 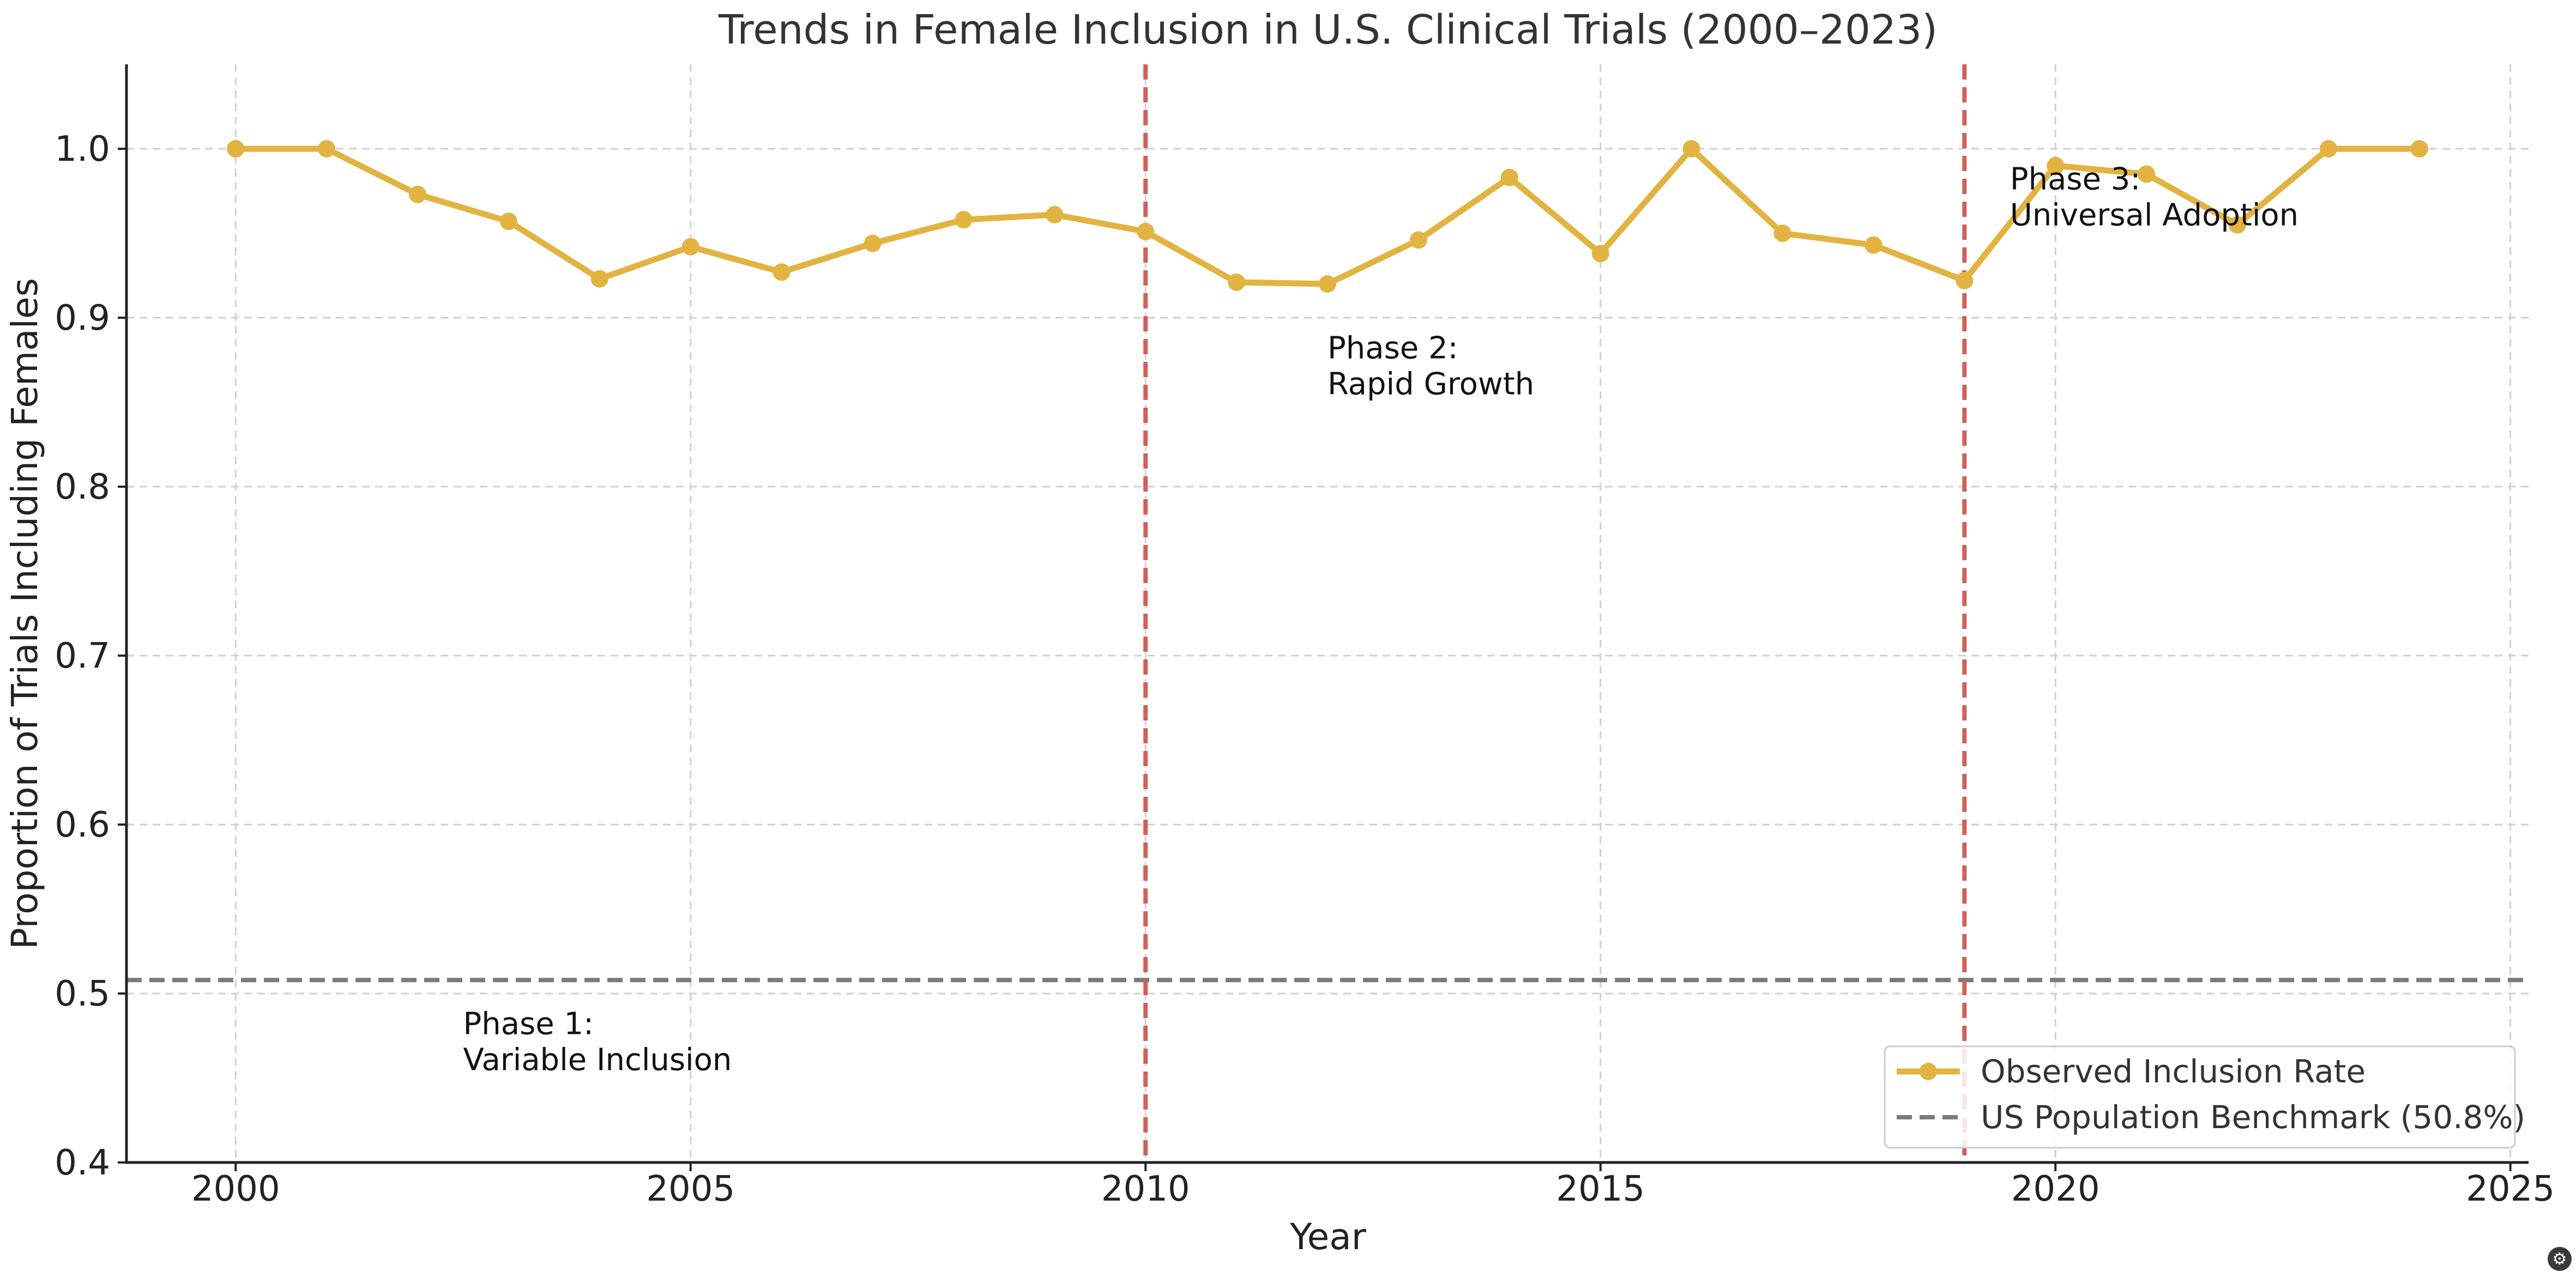 What do you see at coordinates (528, 1023) in the screenshot?
I see `phase-annotation-line: Phase 1:` at bounding box center [528, 1023].